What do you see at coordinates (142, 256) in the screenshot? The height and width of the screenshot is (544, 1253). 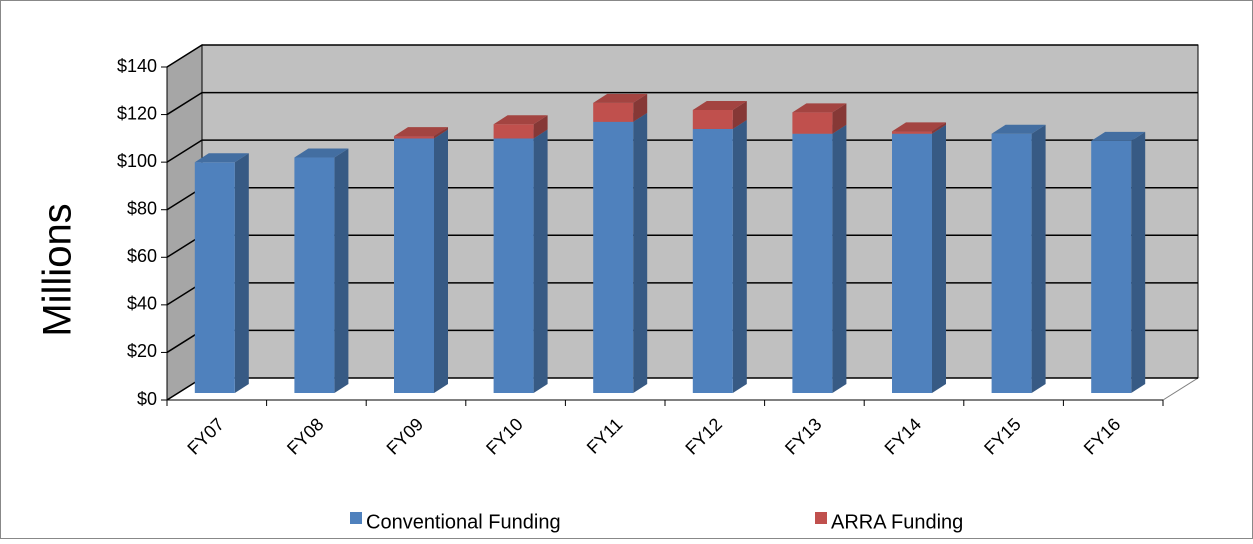 I see `y-tick-label: $60` at bounding box center [142, 256].